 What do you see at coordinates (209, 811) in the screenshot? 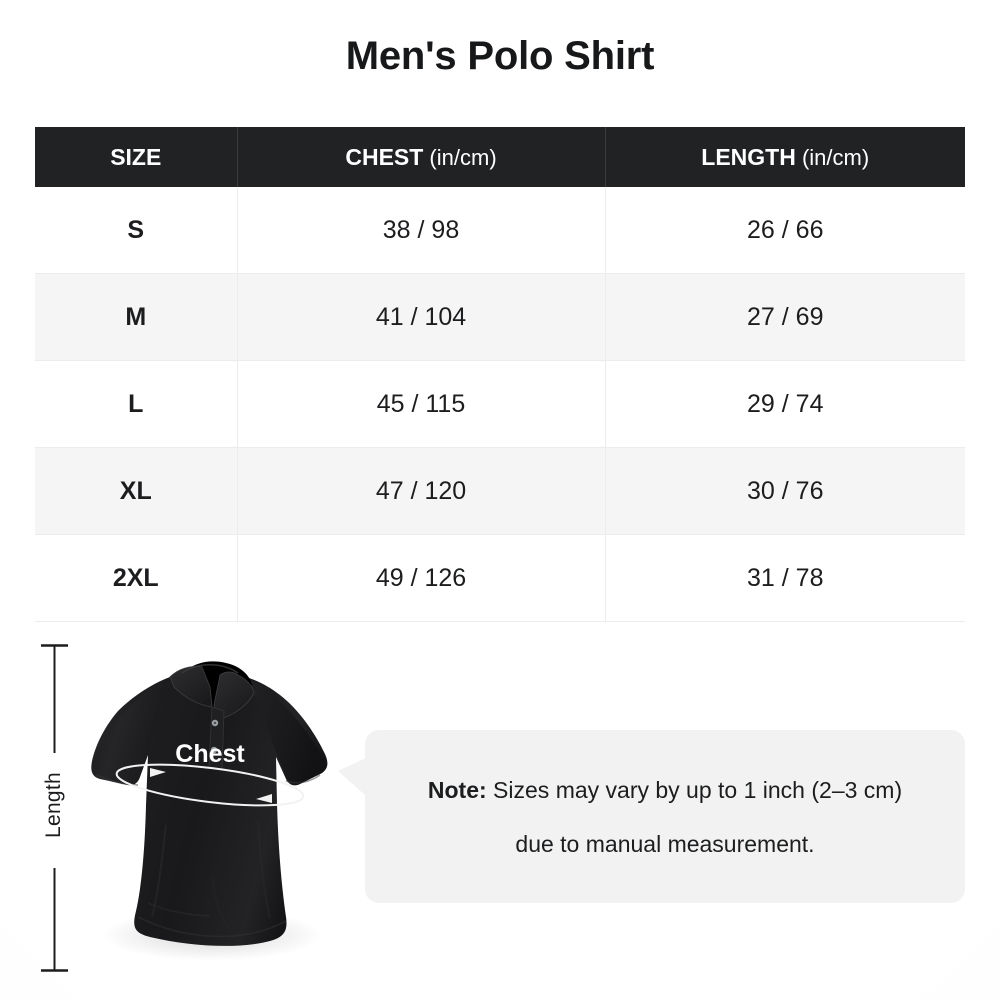
I see `polo-shirt-icon: Chest` at bounding box center [209, 811].